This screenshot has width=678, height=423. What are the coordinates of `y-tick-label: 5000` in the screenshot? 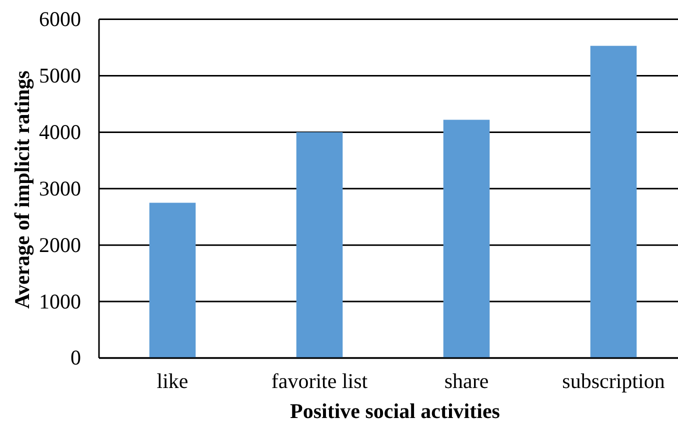 It's located at (60, 75).